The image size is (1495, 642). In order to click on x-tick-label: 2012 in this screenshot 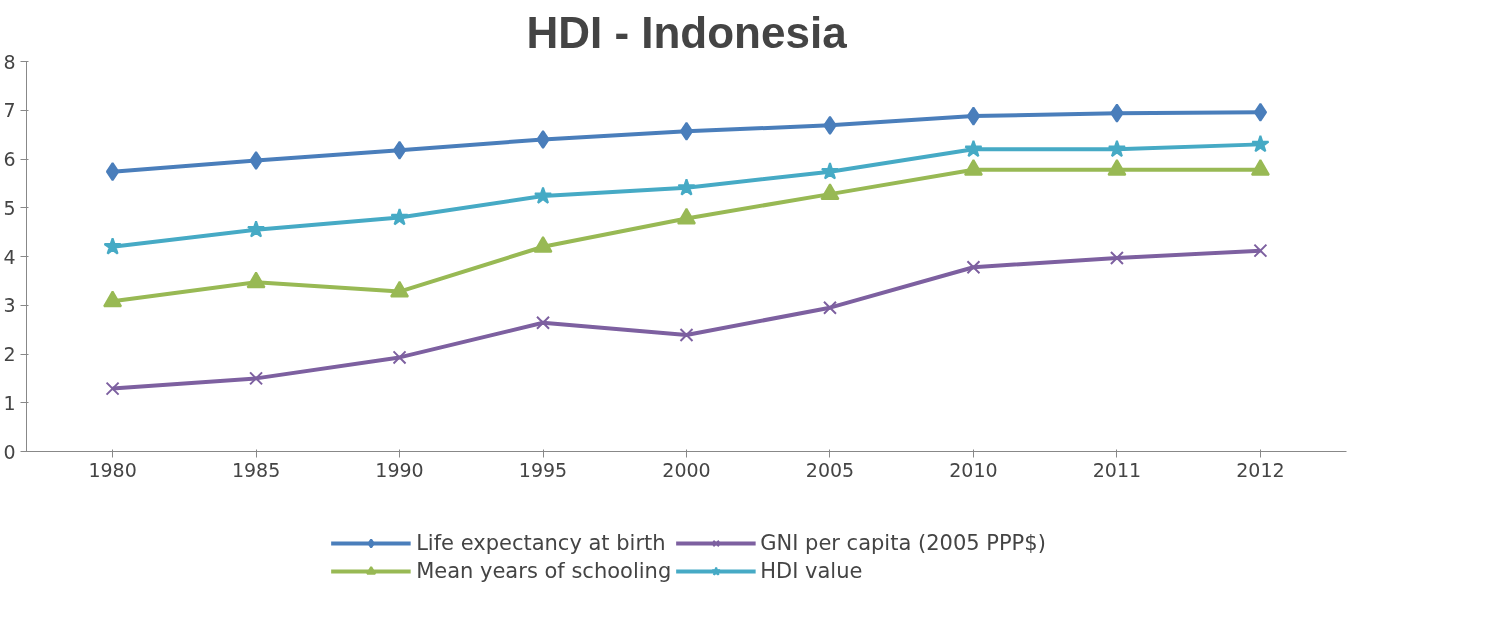, I will do `click(1260, 469)`.